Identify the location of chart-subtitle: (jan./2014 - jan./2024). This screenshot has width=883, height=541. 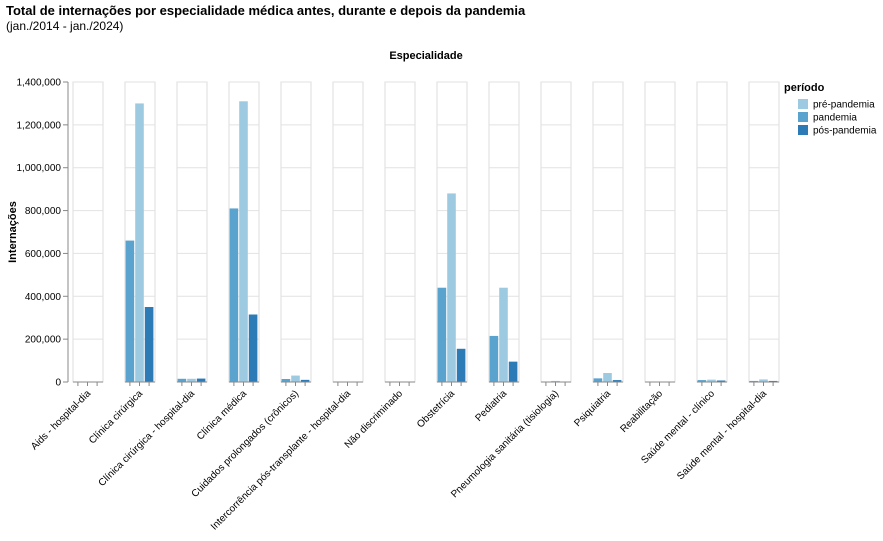
(65, 26).